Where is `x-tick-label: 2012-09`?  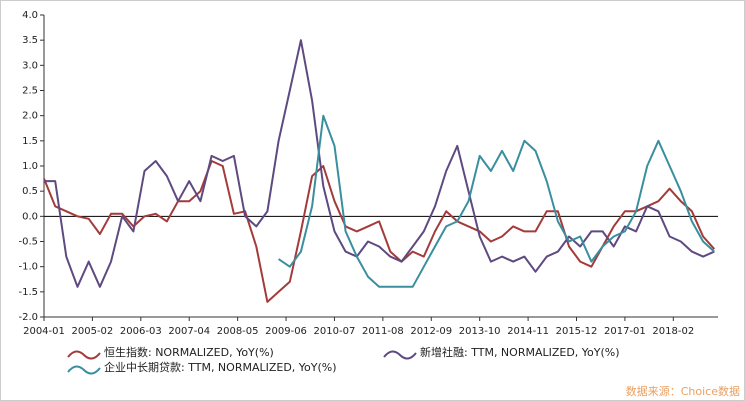
x-tick-label: 2012-09 is located at coordinates (431, 331).